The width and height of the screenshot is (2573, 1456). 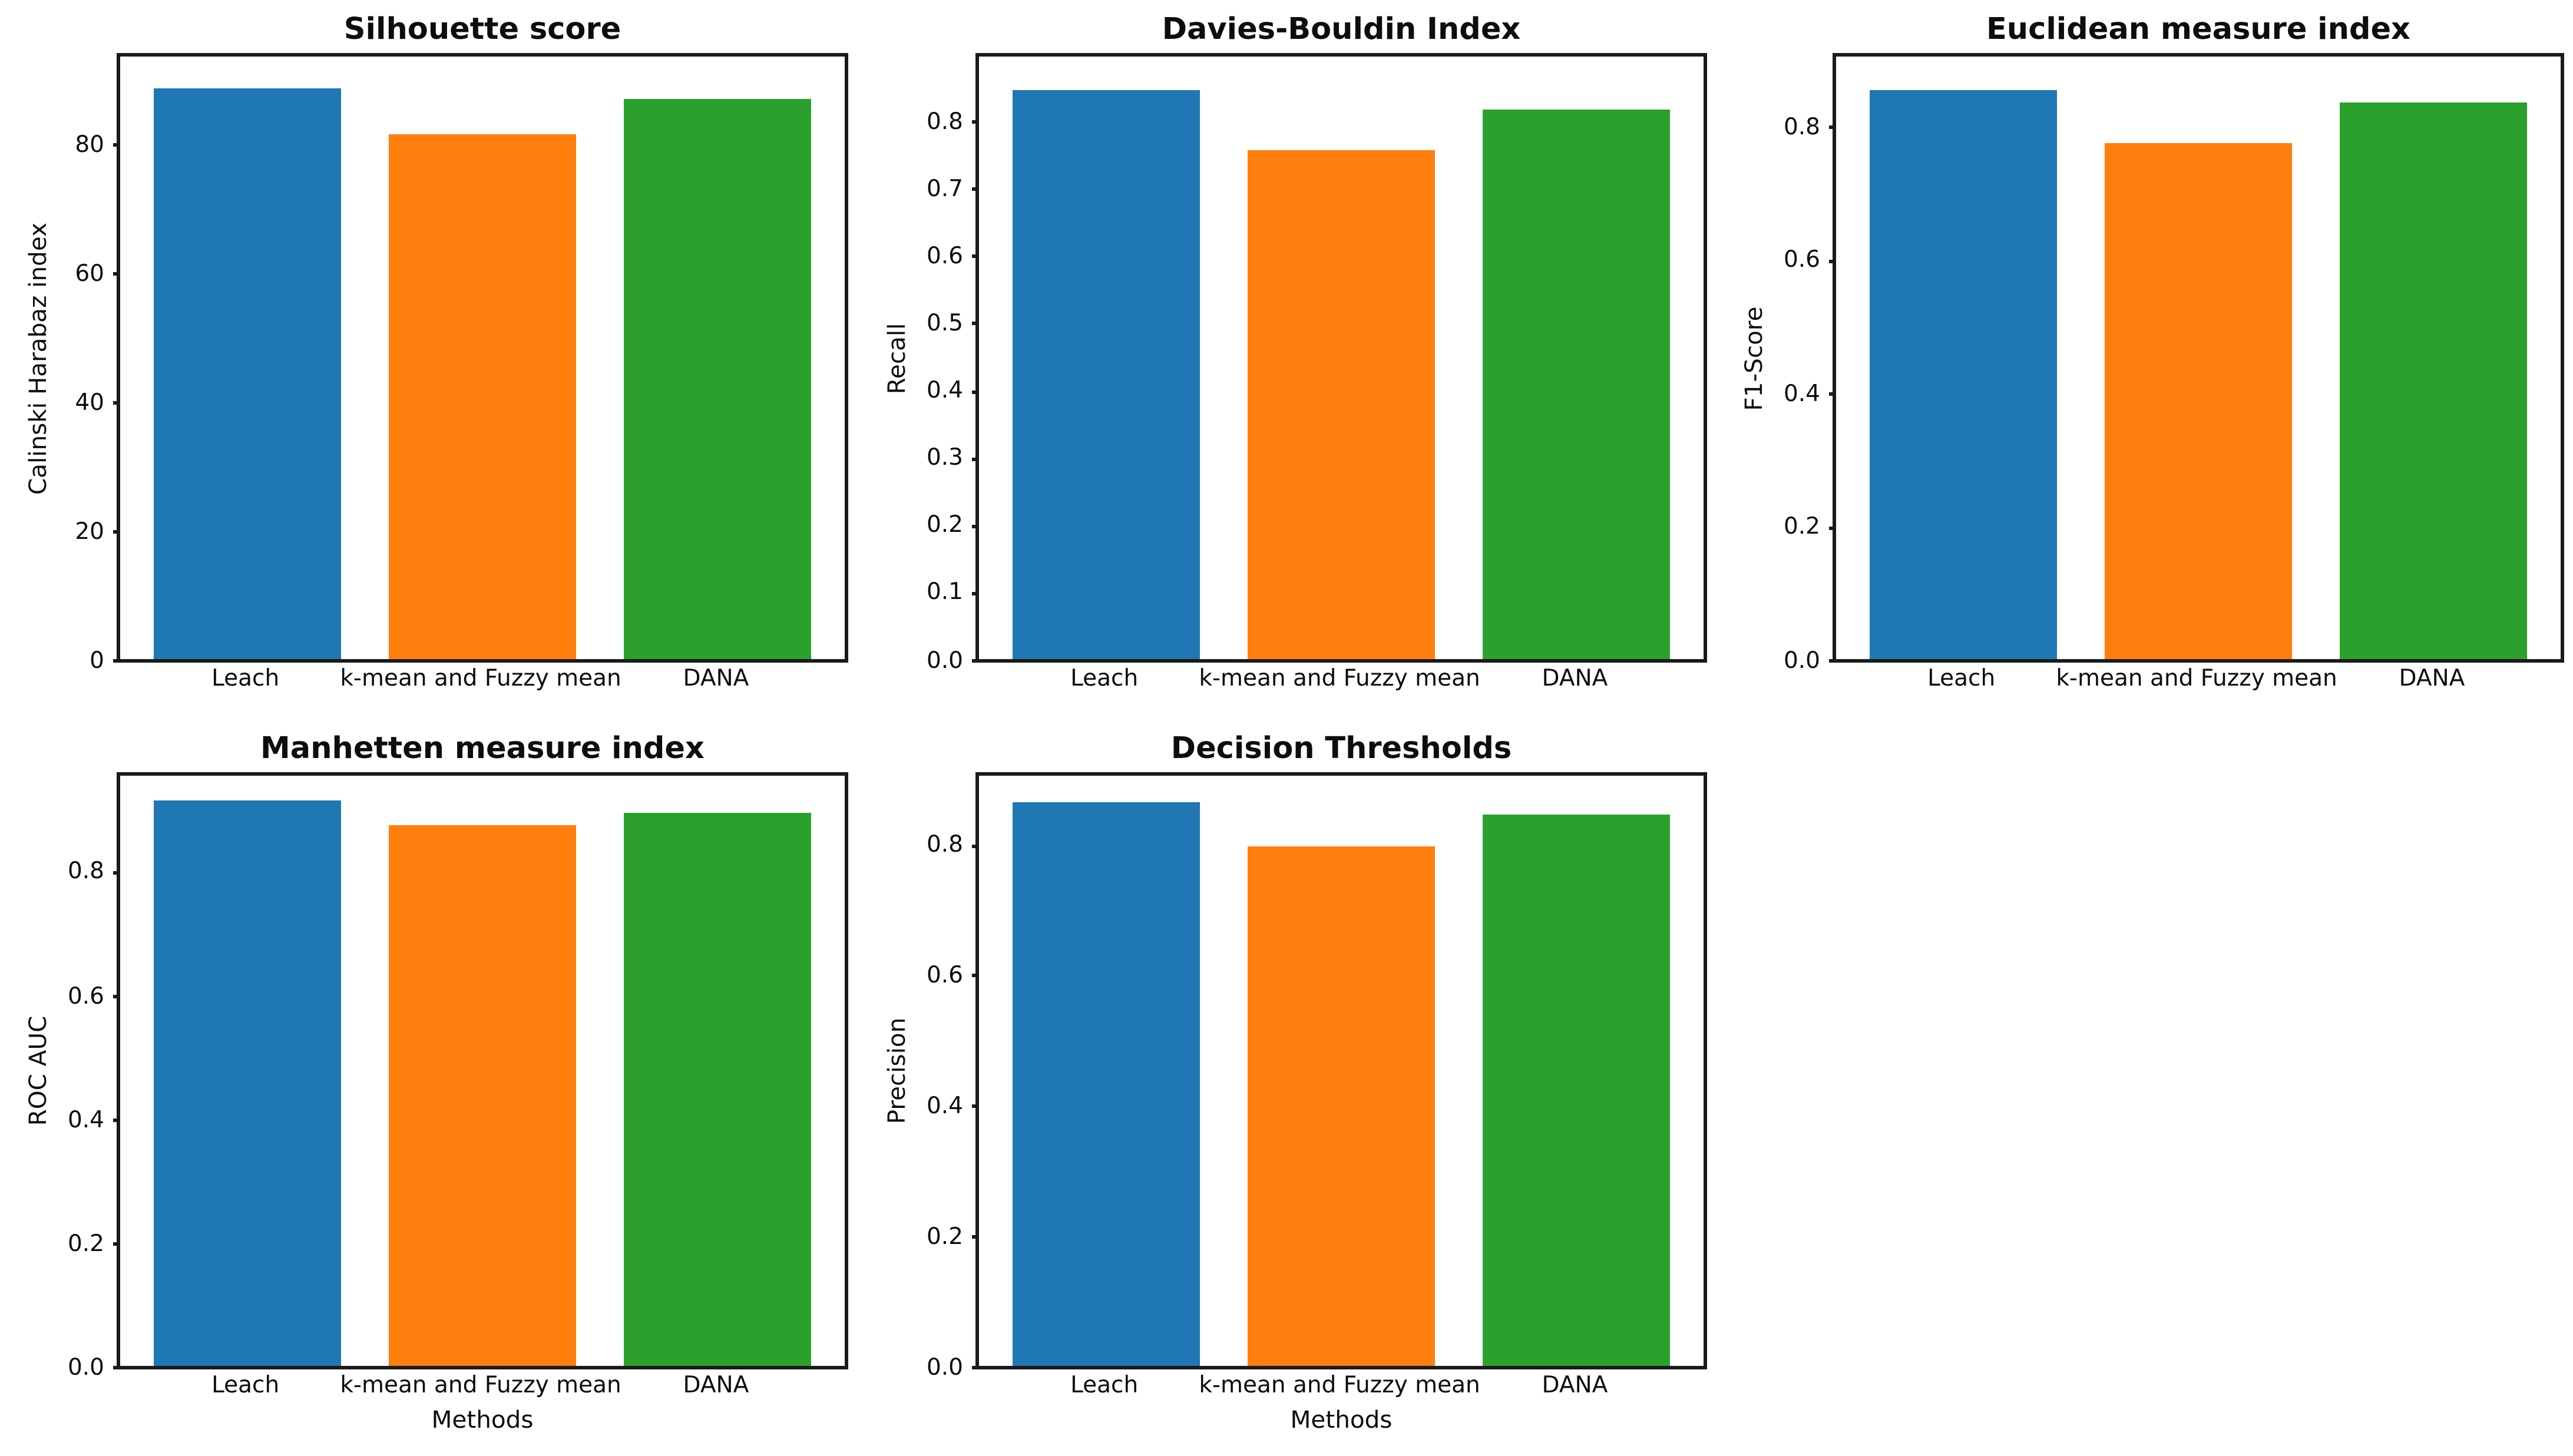 What do you see at coordinates (105, 661) in the screenshot?
I see `y-tick: 0` at bounding box center [105, 661].